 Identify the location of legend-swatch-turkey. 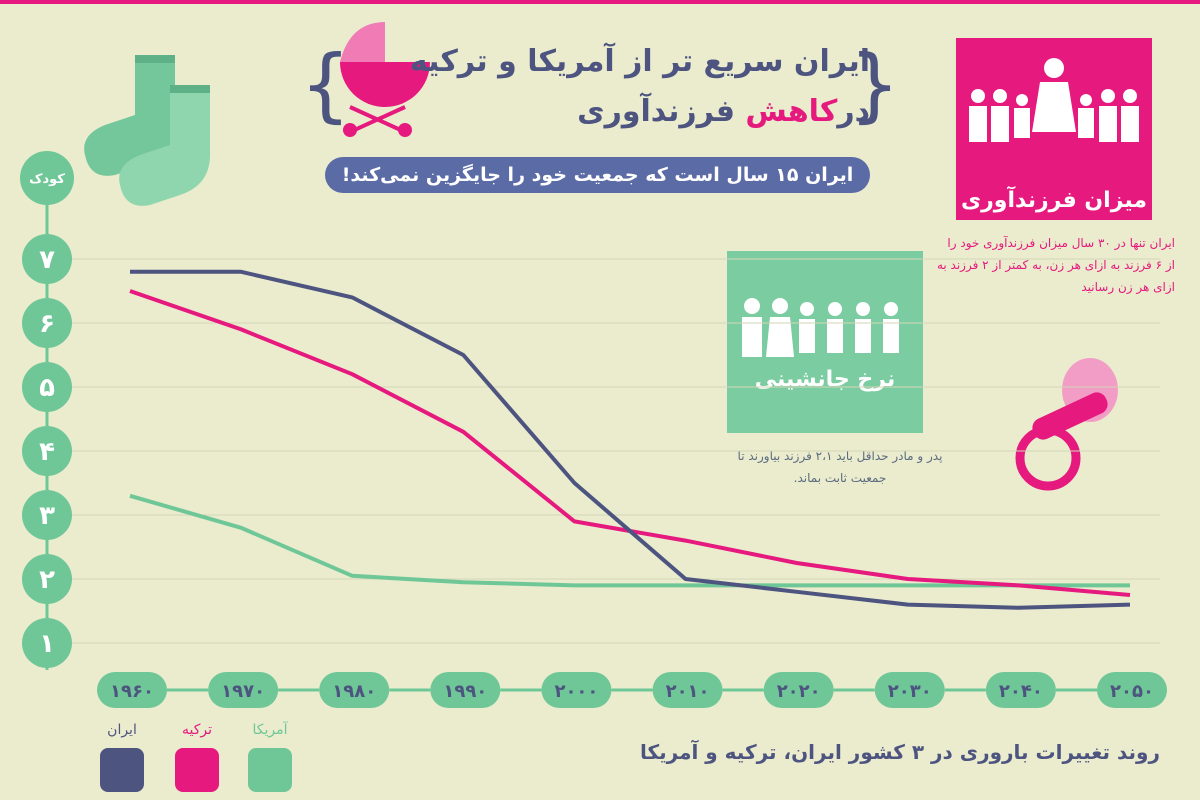
(197, 770).